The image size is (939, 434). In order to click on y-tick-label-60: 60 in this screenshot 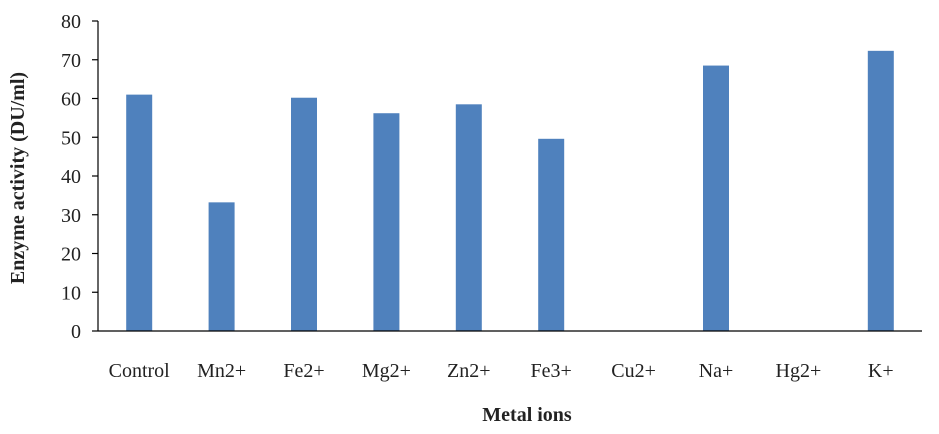, I will do `click(71, 100)`.